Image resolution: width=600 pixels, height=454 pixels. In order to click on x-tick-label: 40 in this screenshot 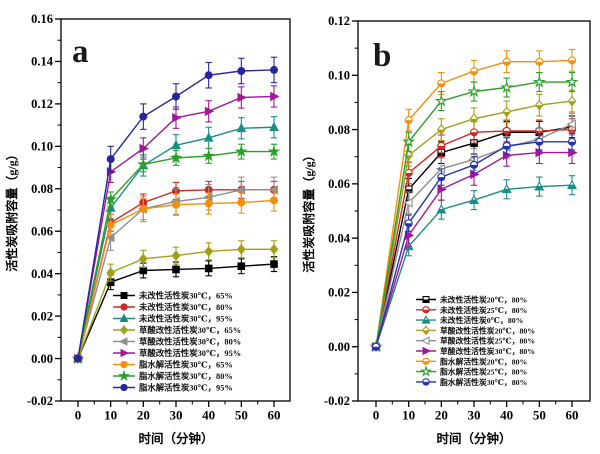, I will do `click(506, 415)`.